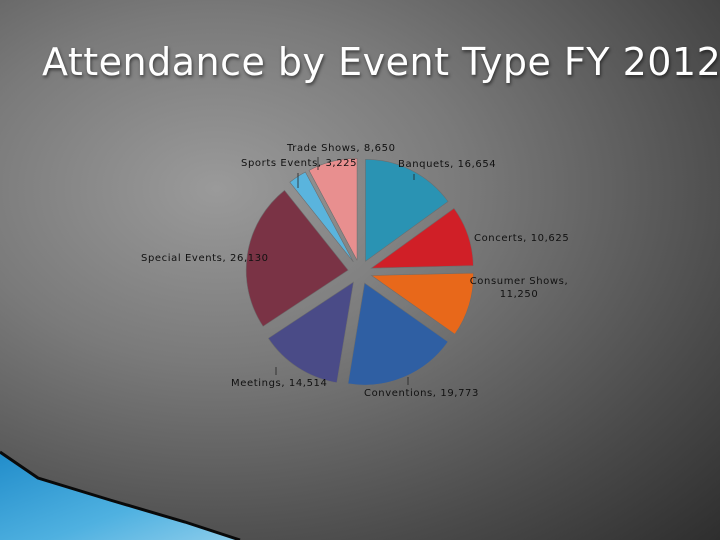 The width and height of the screenshot is (720, 540). I want to click on pie-slices, so click(359, 272).